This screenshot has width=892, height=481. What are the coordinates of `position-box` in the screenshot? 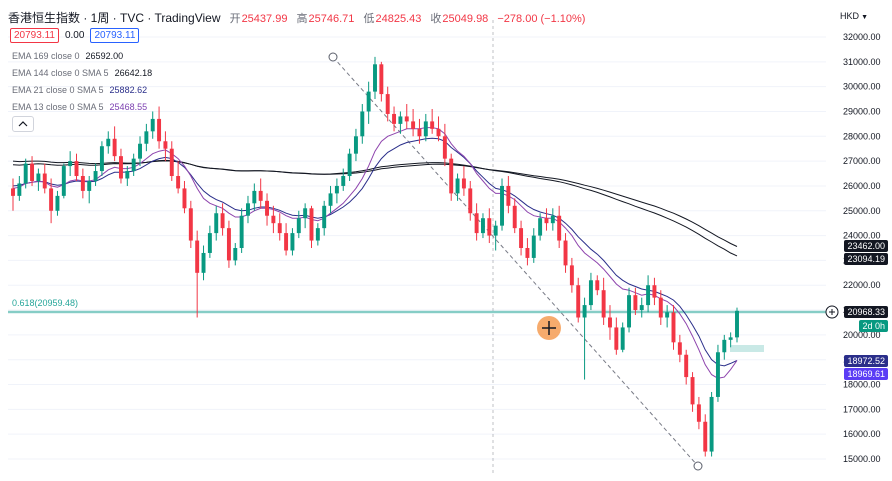 It's located at (747, 348).